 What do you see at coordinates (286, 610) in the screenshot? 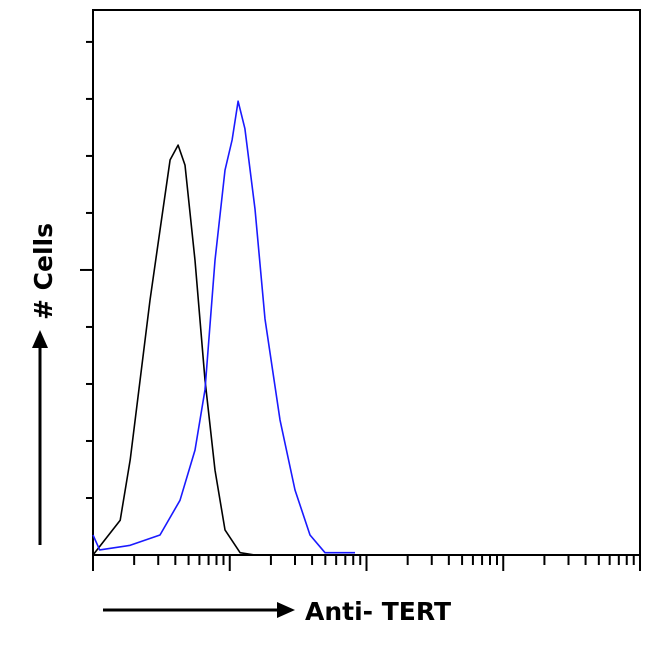
I see `x-arrow-head-icon` at bounding box center [286, 610].